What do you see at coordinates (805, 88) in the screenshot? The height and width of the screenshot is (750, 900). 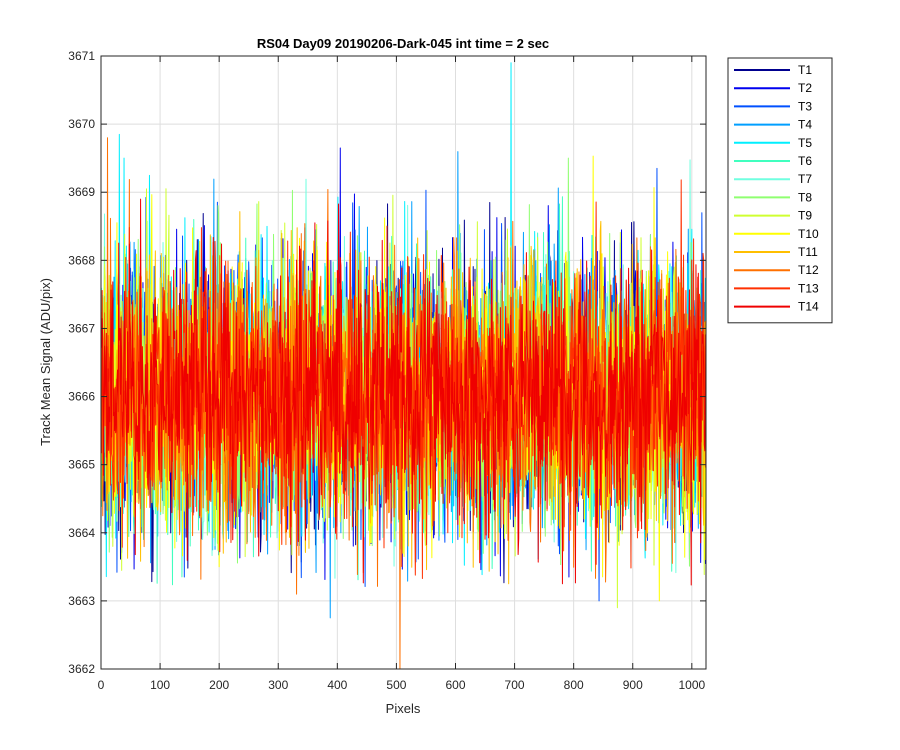 I see `legend-label-t2: T2` at bounding box center [805, 88].